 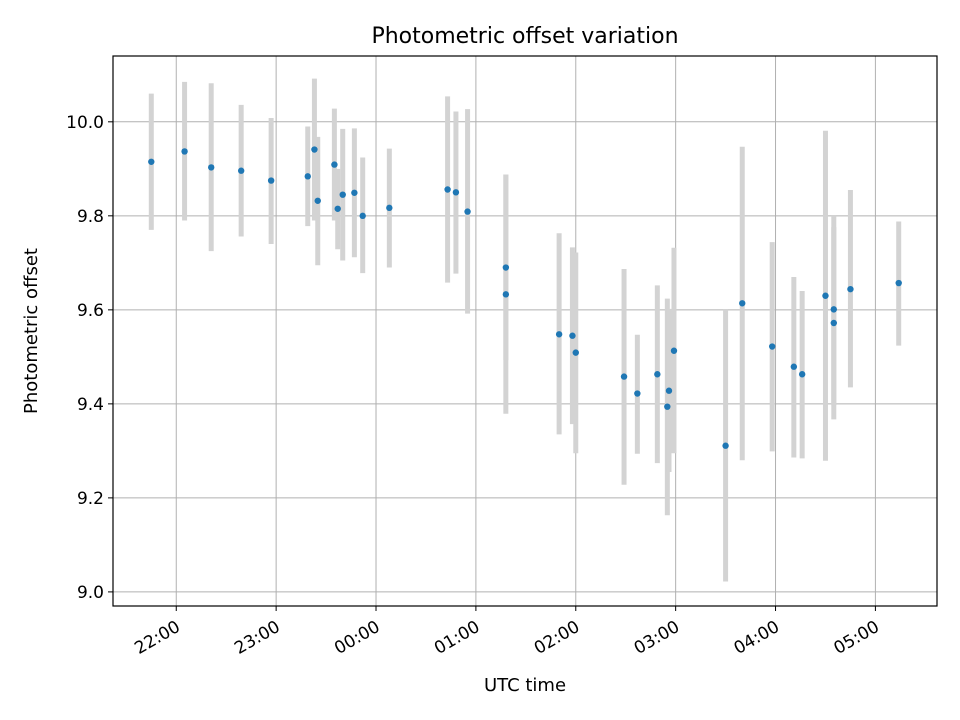 I want to click on y-tick-label: 9.6, so click(x=90, y=311).